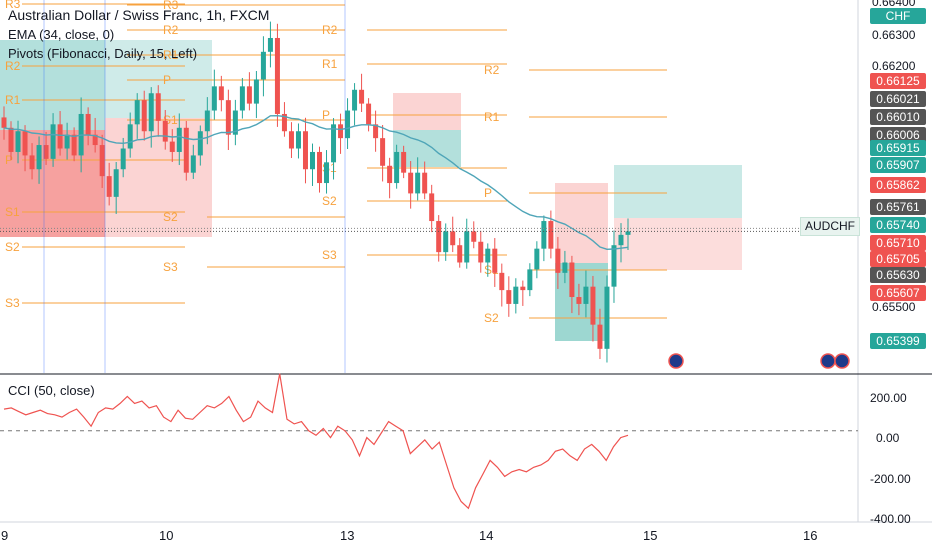 The image size is (932, 550). I want to click on pivots-legend: Pivots (Fibonacci, Daily, 15, Left), so click(103, 53).